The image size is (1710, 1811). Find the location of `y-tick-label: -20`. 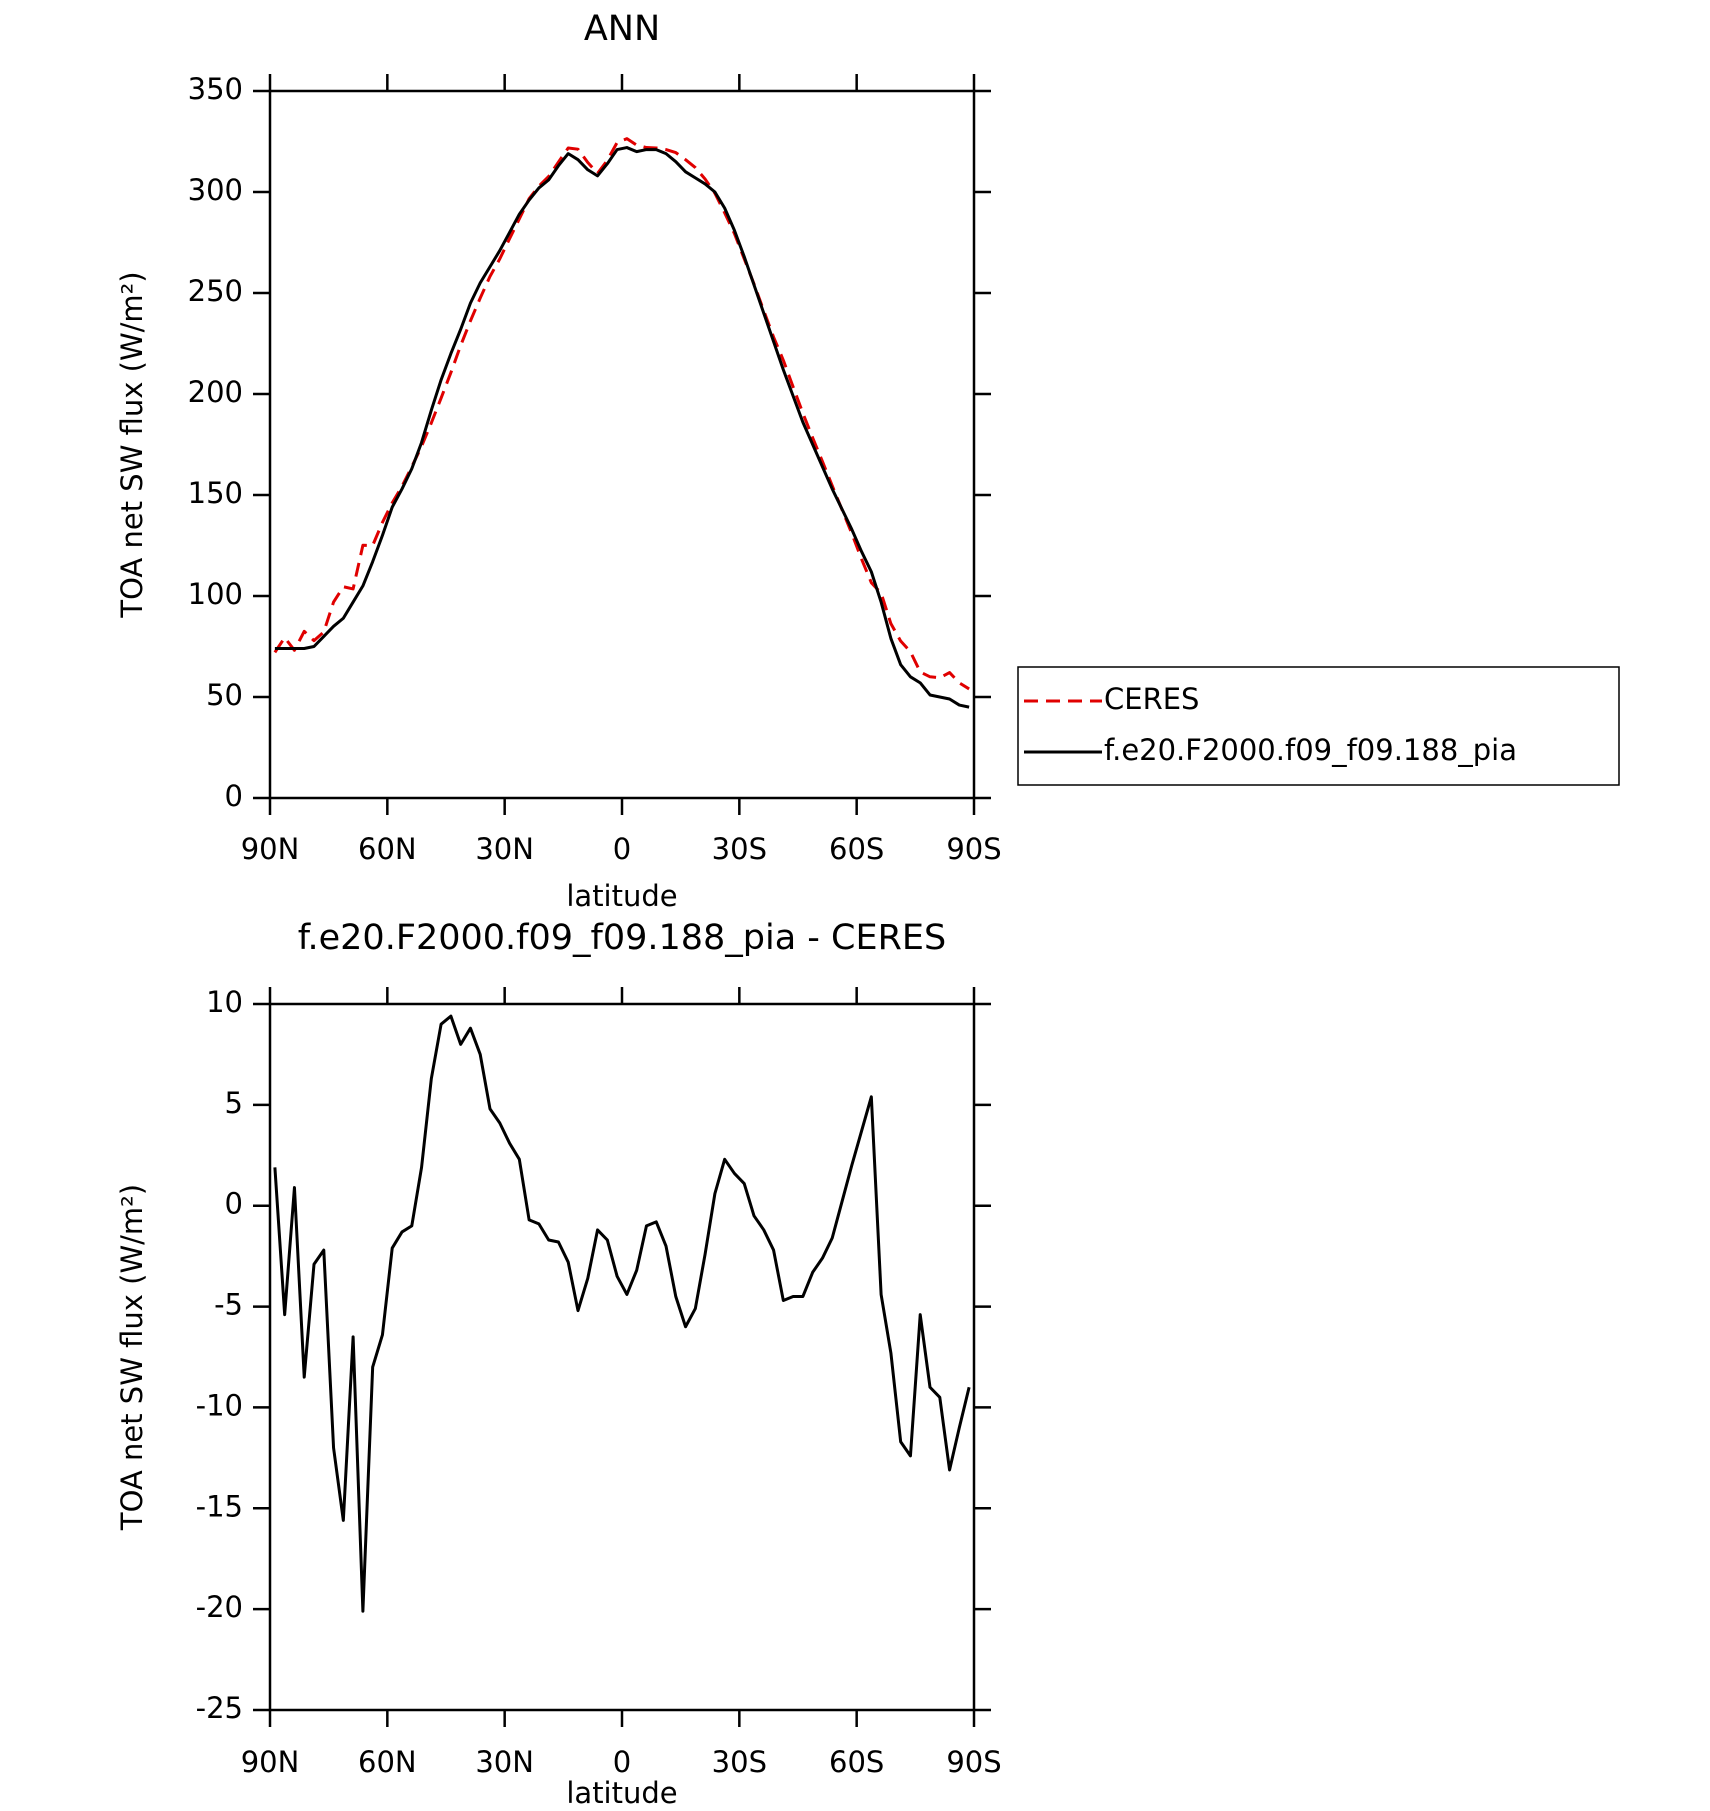

y-tick-label: -20 is located at coordinates (219, 1607).